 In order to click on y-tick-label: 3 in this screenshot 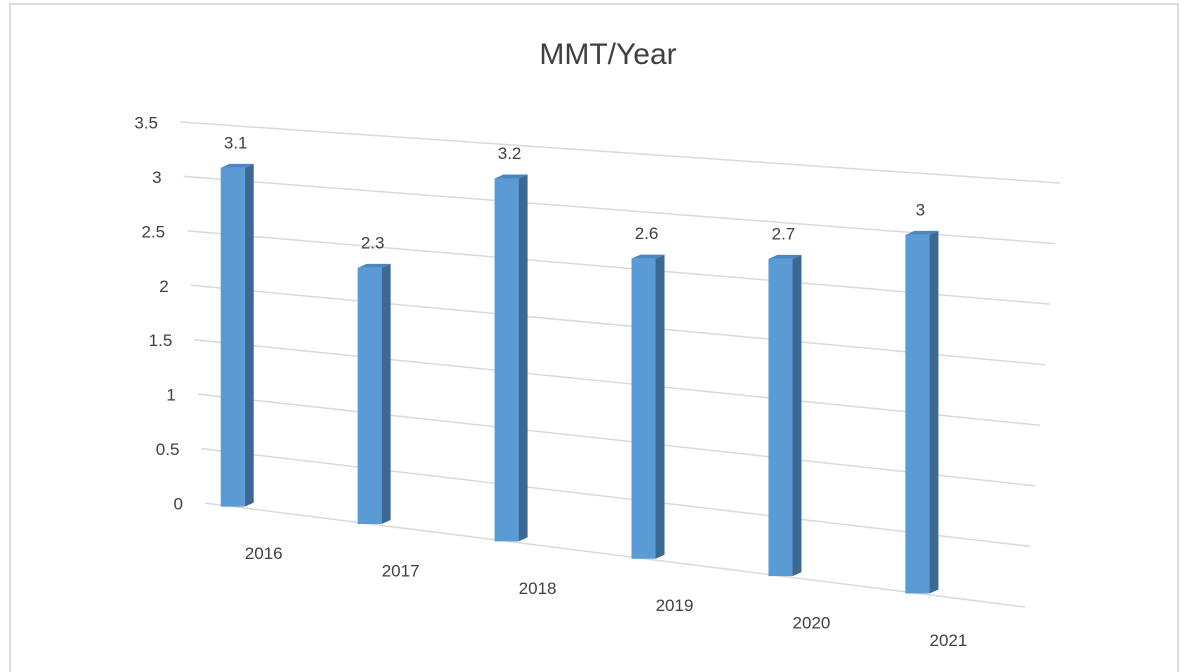, I will do `click(156, 177)`.